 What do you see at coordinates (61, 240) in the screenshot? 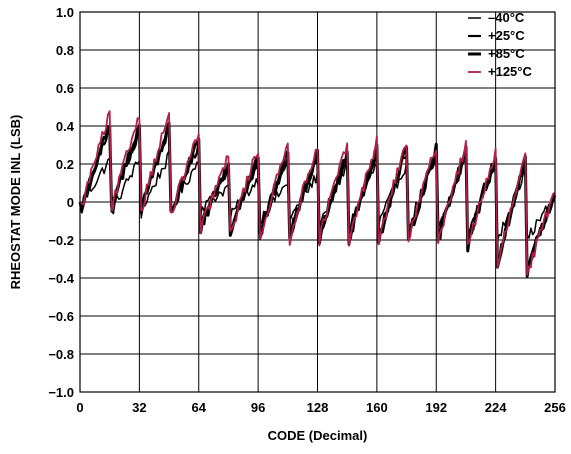
I see `y-tick-label: −0.2` at bounding box center [61, 240].